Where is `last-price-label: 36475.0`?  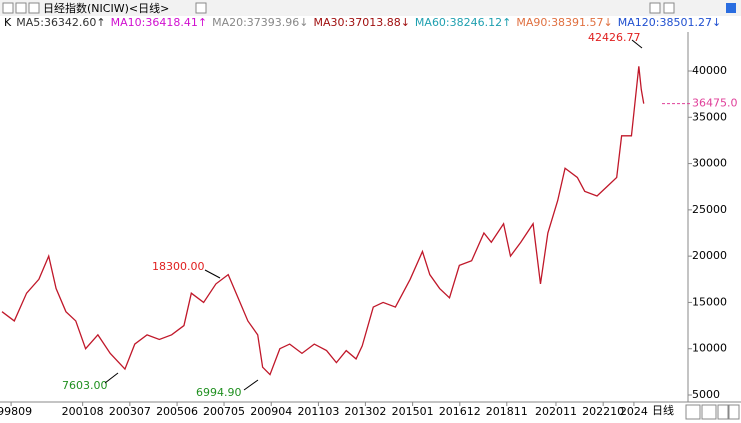
last-price-label: 36475.0 is located at coordinates (715, 103).